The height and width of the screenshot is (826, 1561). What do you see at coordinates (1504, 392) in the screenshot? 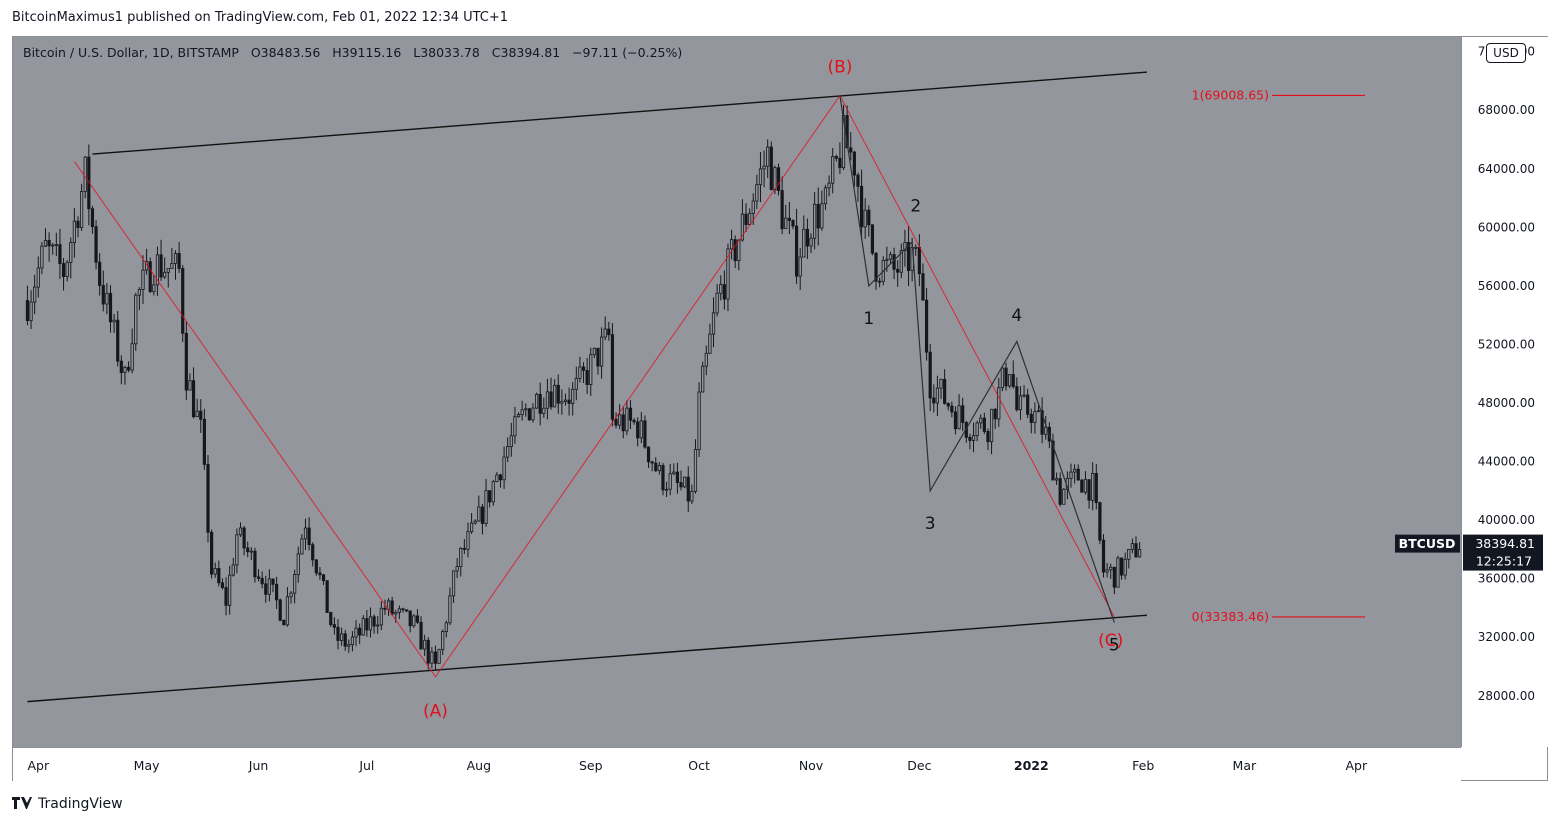
I see `price-axis` at bounding box center [1504, 392].